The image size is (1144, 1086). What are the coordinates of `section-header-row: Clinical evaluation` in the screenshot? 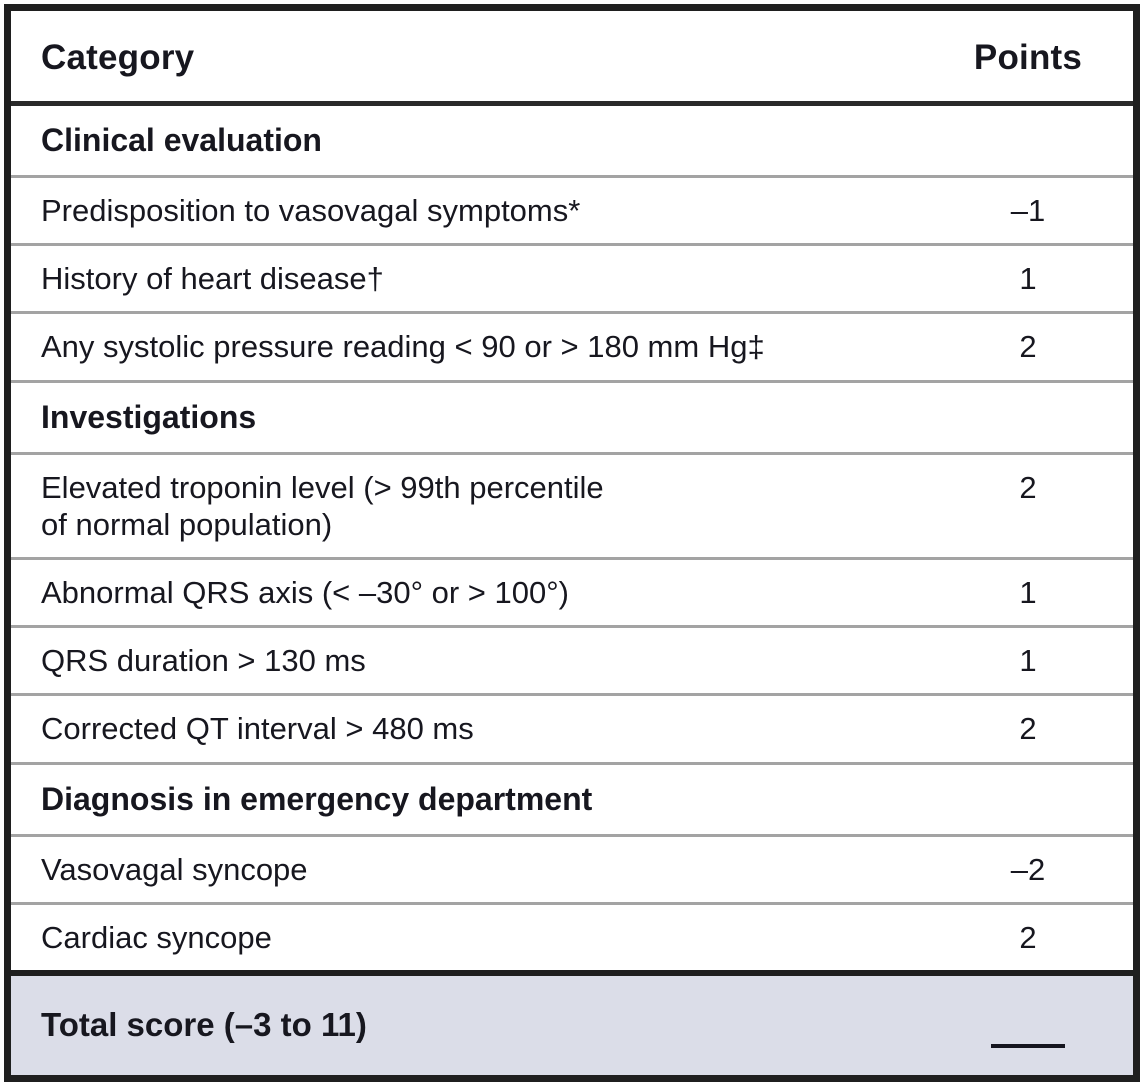 It's located at (572, 140).